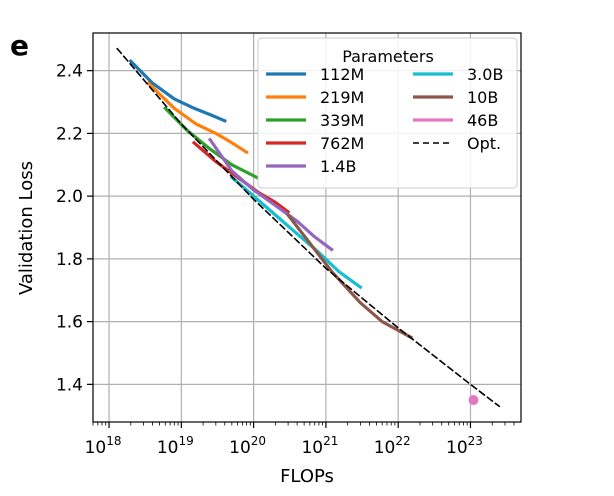  I want to click on panel-label: e, so click(19, 45).